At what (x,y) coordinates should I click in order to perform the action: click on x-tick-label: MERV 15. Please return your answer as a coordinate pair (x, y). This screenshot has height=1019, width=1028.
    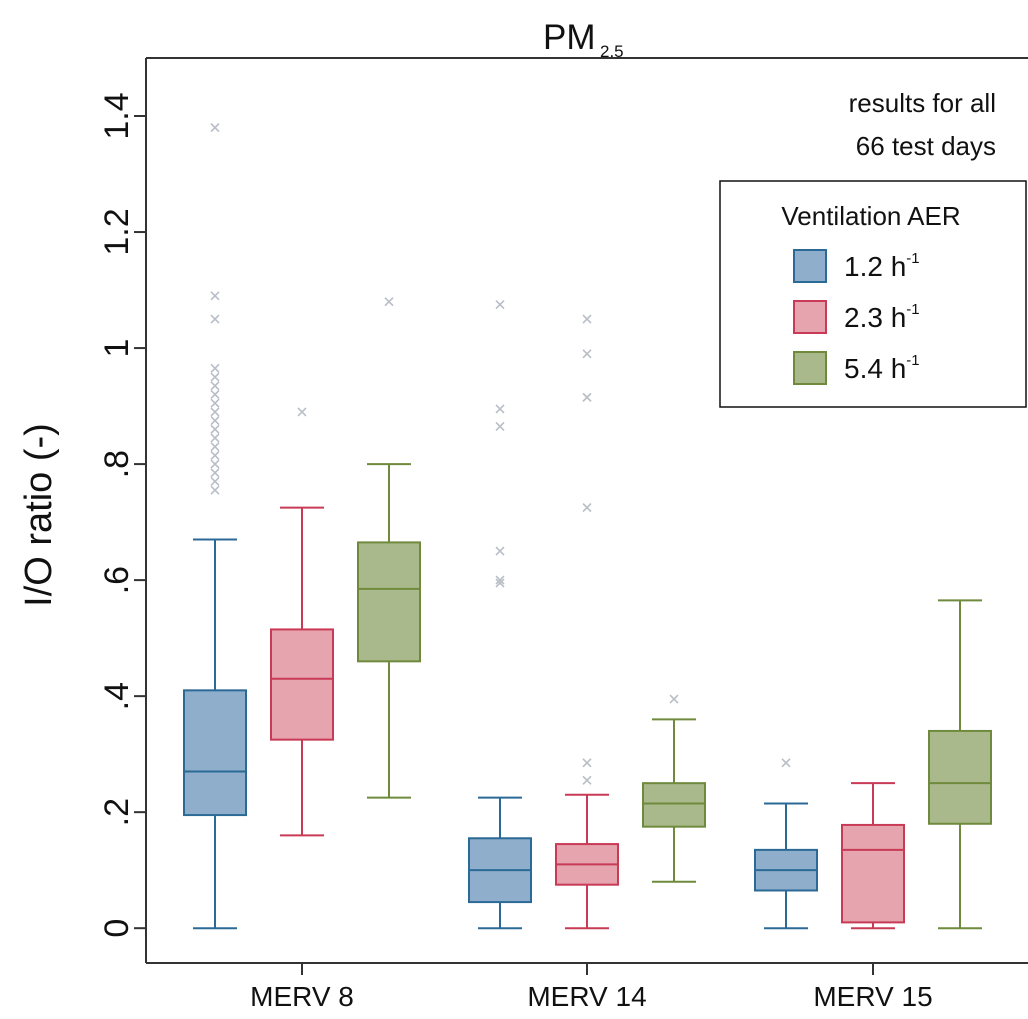
    Looking at the image, I should click on (872, 996).